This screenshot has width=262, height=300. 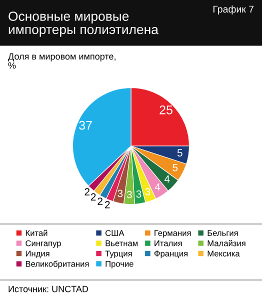 What do you see at coordinates (227, 243) in the screenshot?
I see `legend-label: Малайзия` at bounding box center [227, 243].